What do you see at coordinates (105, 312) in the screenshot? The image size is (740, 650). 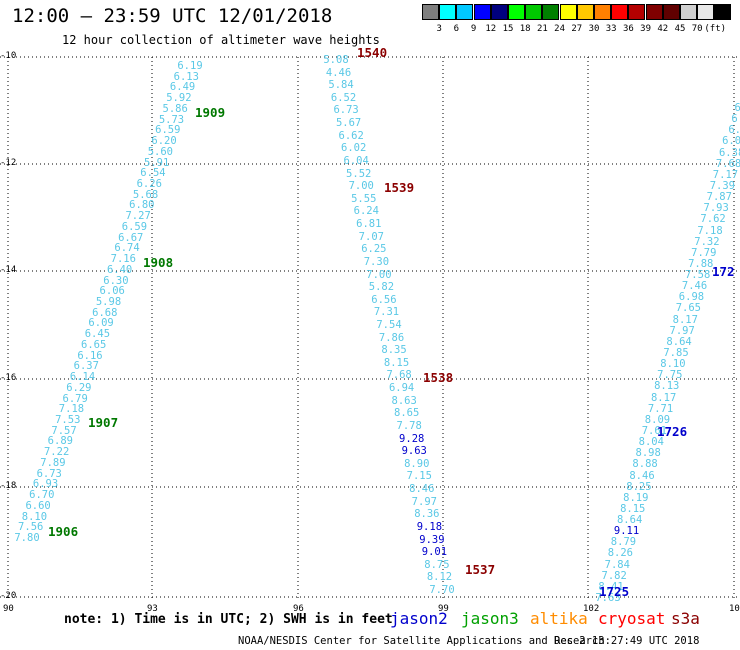 I see `swh-value: 6.68` at bounding box center [105, 312].